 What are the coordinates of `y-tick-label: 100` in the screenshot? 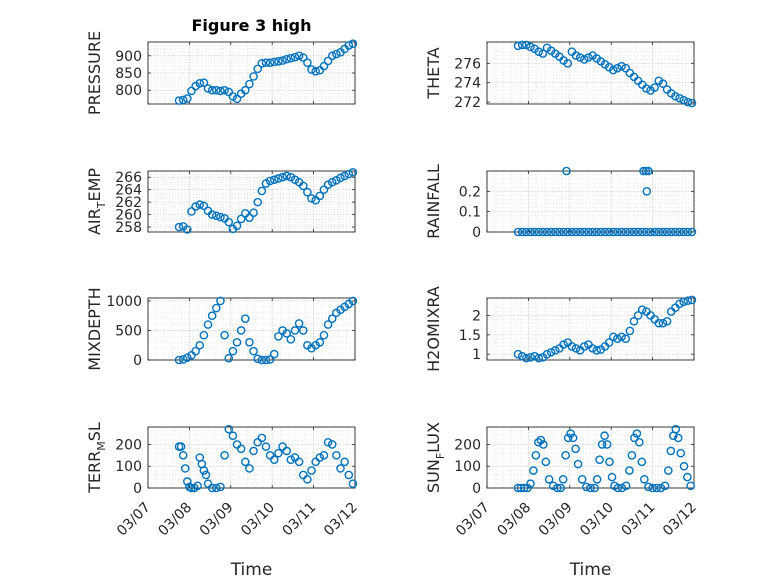 It's located at (467, 467).